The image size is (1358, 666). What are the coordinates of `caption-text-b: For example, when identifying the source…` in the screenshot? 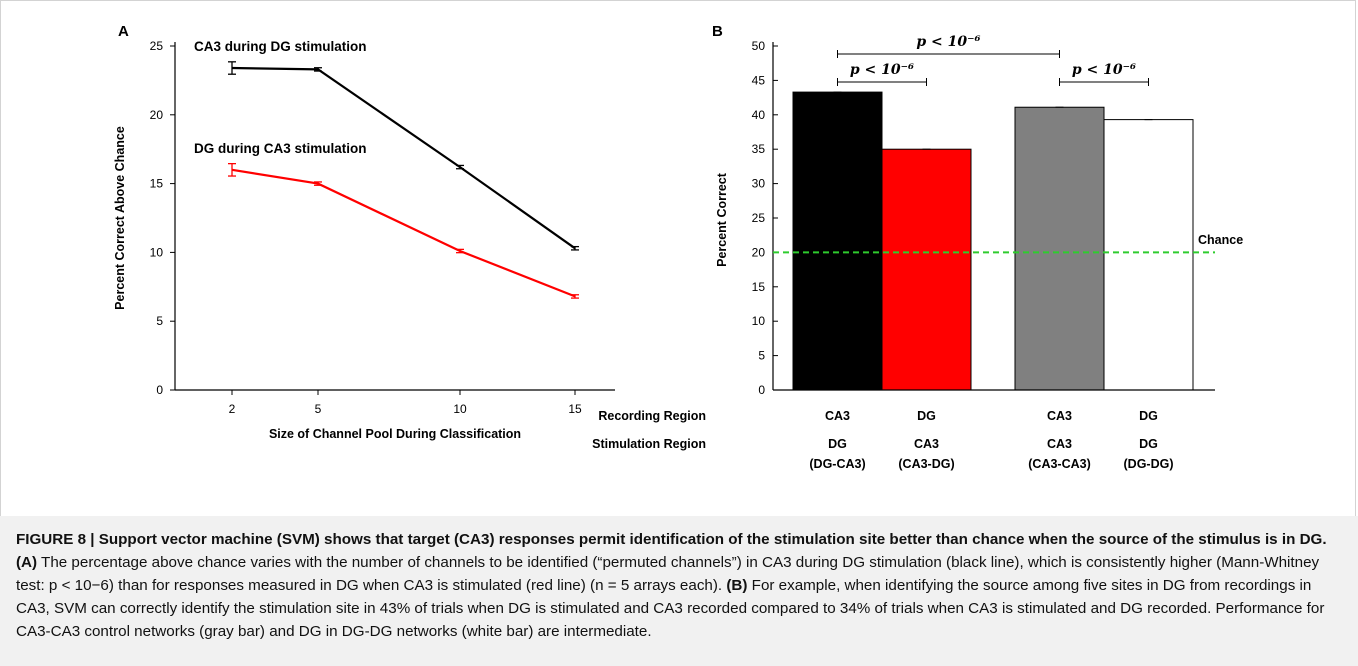 It's located at (670, 608).